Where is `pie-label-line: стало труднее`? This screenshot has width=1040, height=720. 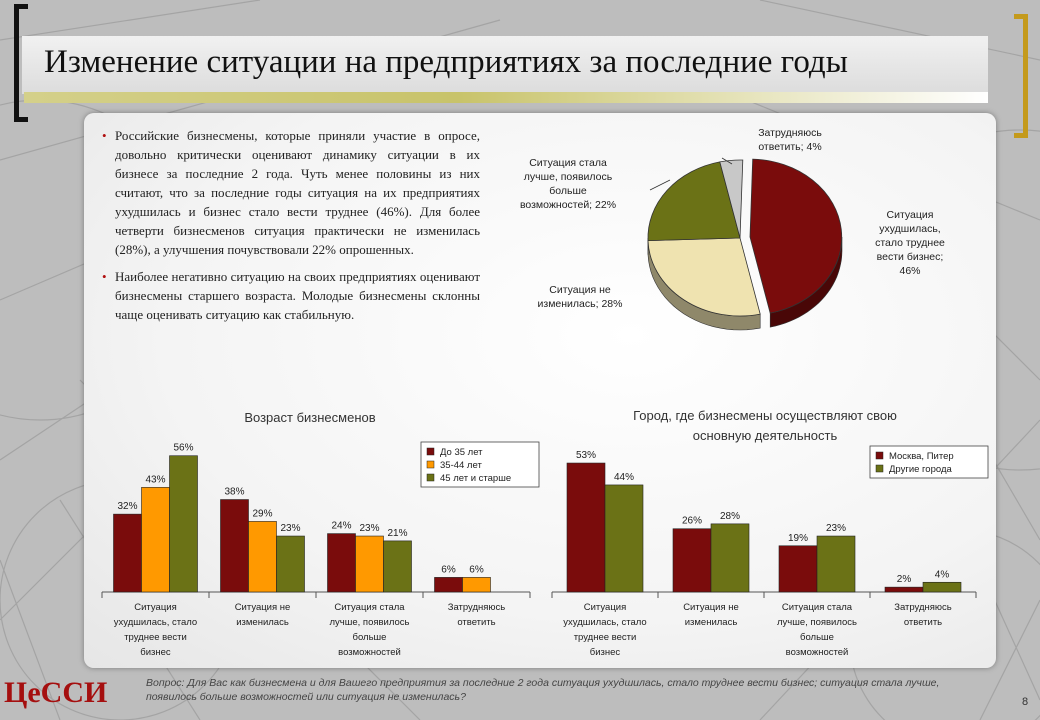
pie-label-line: стало труднее is located at coordinates (910, 243).